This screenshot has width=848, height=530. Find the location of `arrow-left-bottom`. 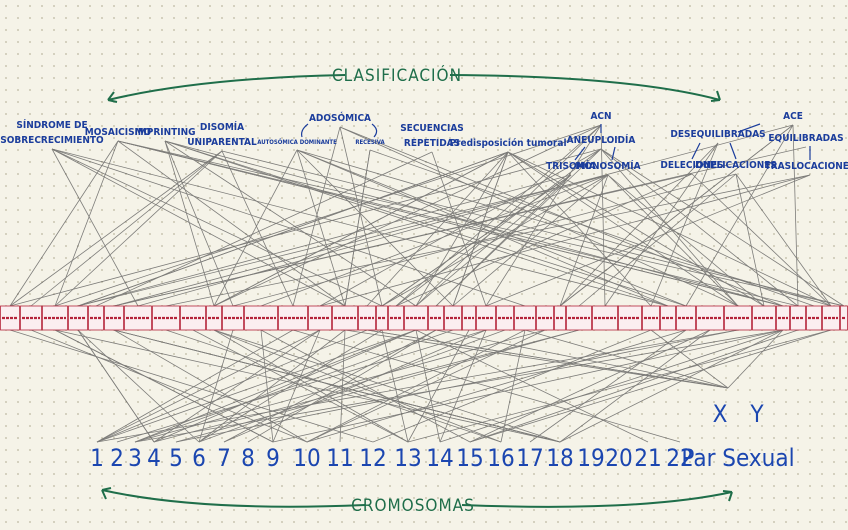

arrow-left-bottom is located at coordinates (233, 497).